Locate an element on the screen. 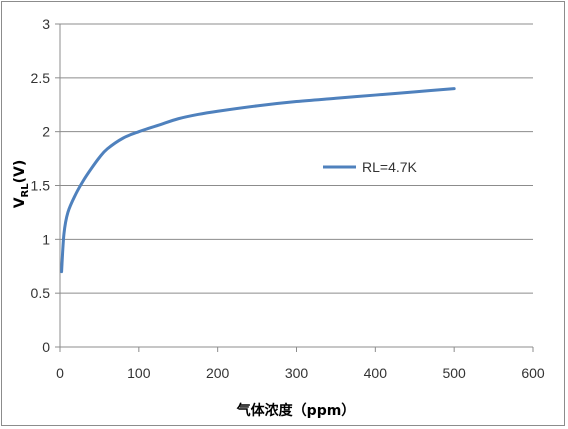 The image size is (568, 429). x-tick-label: 300 is located at coordinates (297, 373).